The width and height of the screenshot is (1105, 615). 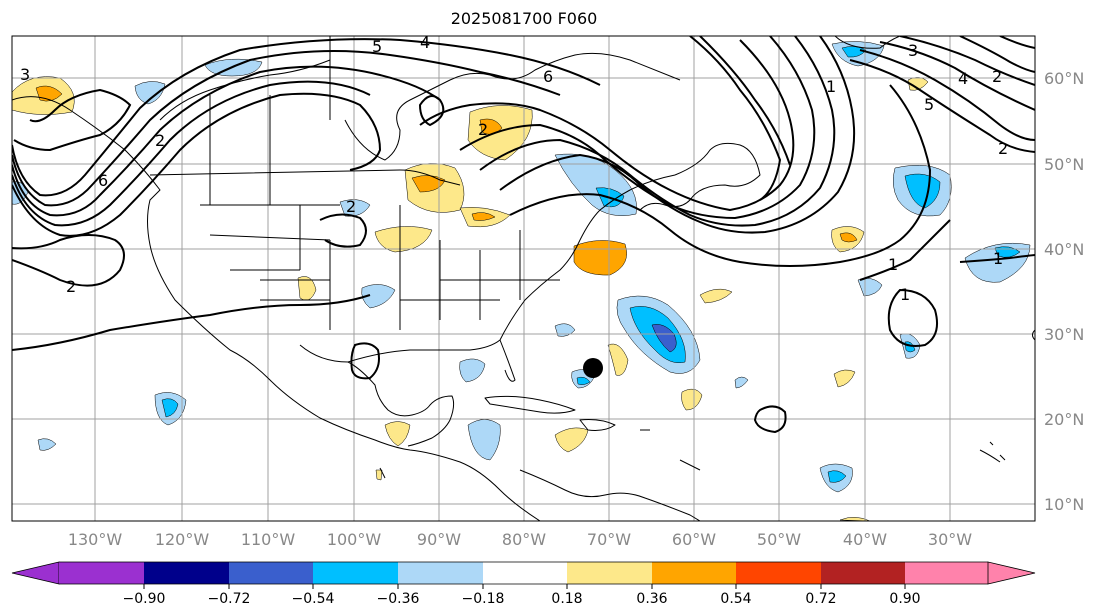 What do you see at coordinates (1064, 291) in the screenshot?
I see `latitude-labels: 60°N 50°N 40°N 30°N 20°N 10°N` at bounding box center [1064, 291].